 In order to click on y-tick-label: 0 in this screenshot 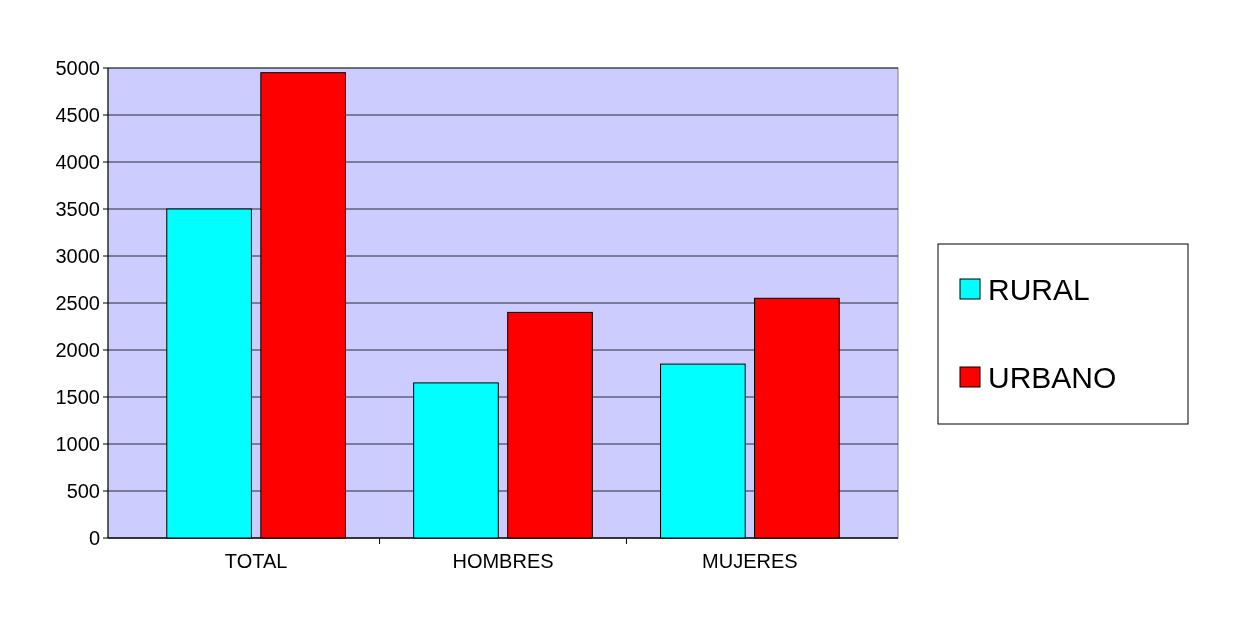, I will do `click(94, 538)`.